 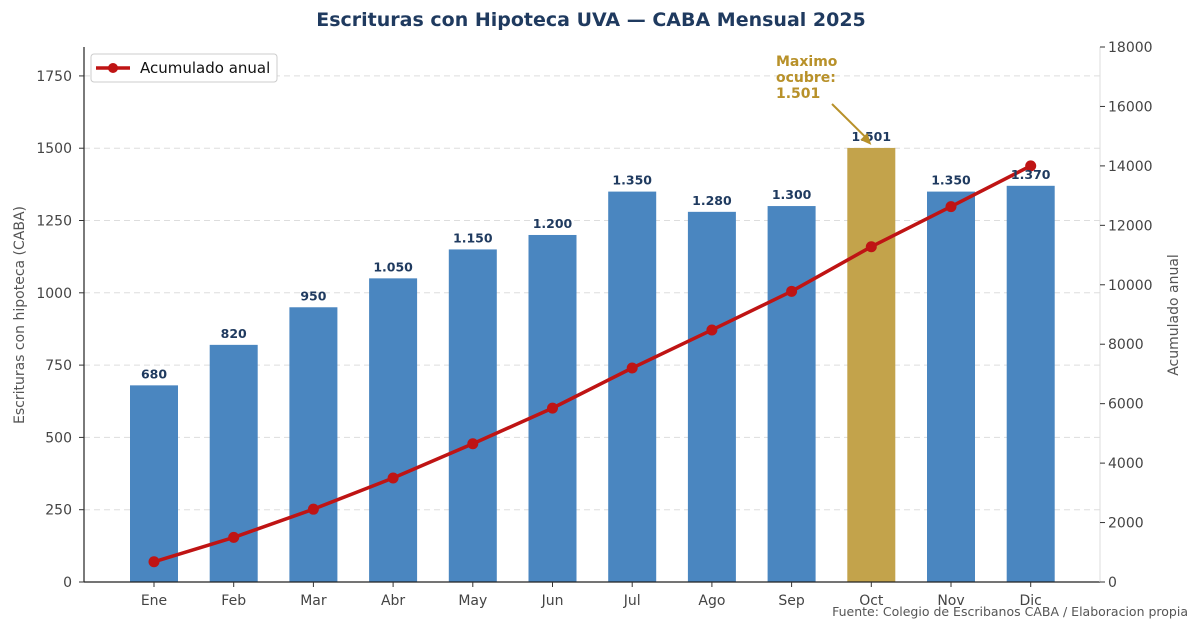 I want to click on legend-box, so click(x=184, y=68).